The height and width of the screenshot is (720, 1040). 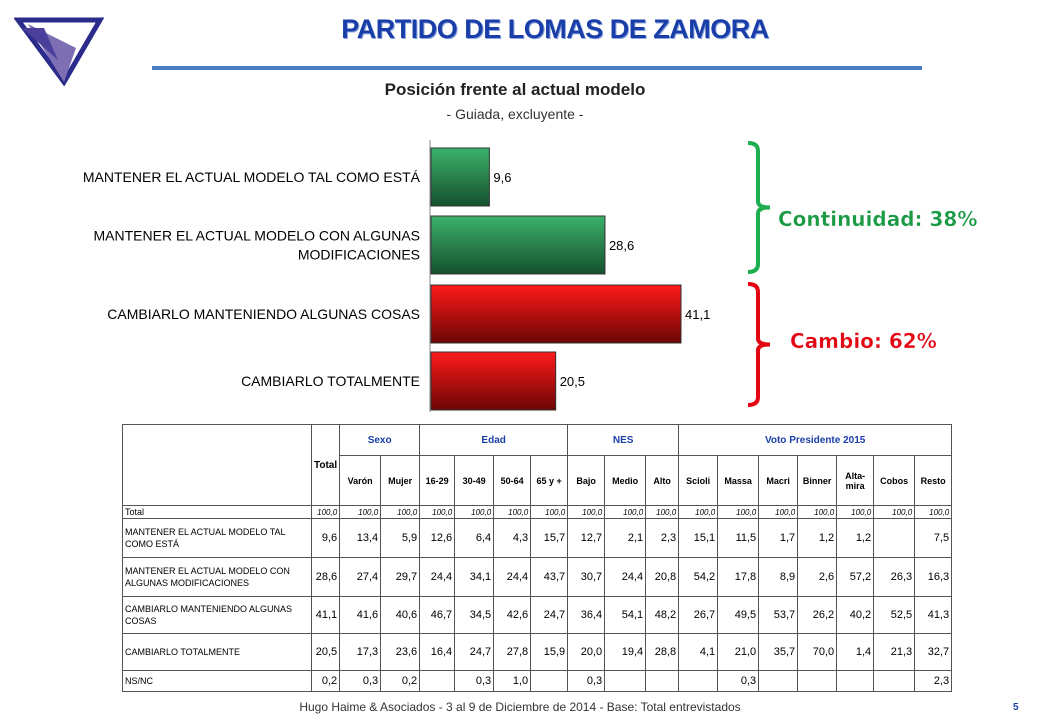 I want to click on table-column-header: Medio, so click(x=625, y=480).